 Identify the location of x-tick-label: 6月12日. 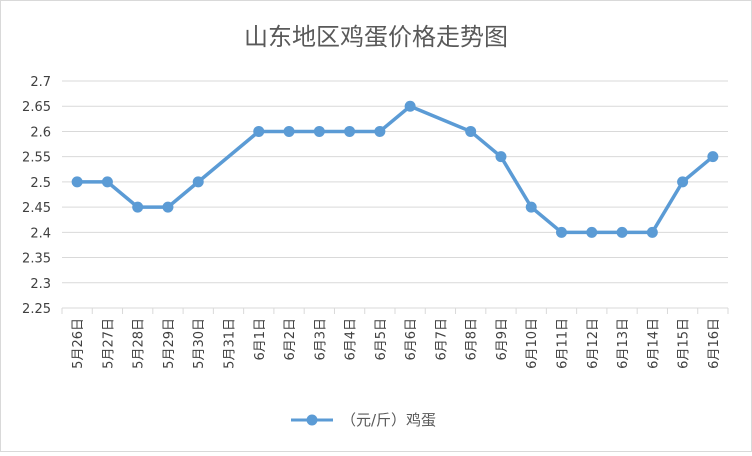
(593, 343).